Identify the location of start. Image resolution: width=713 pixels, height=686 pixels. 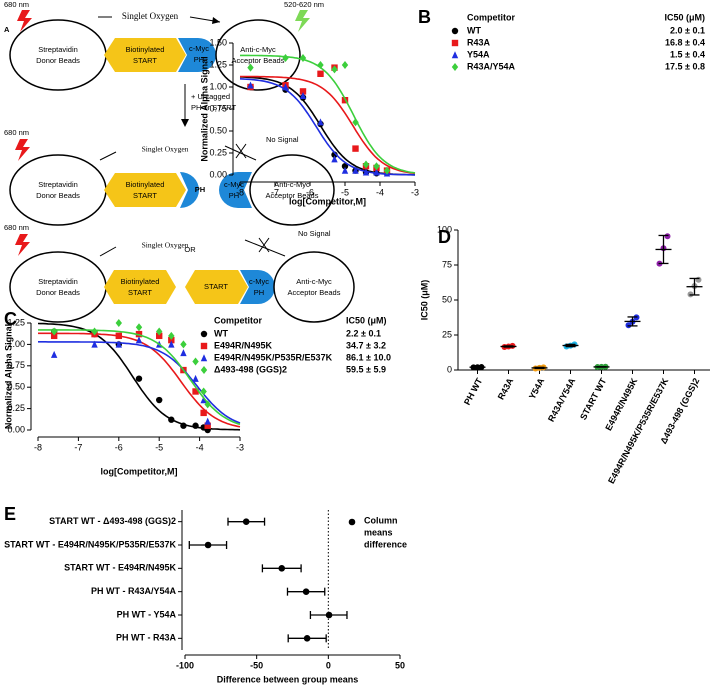
(216, 287).